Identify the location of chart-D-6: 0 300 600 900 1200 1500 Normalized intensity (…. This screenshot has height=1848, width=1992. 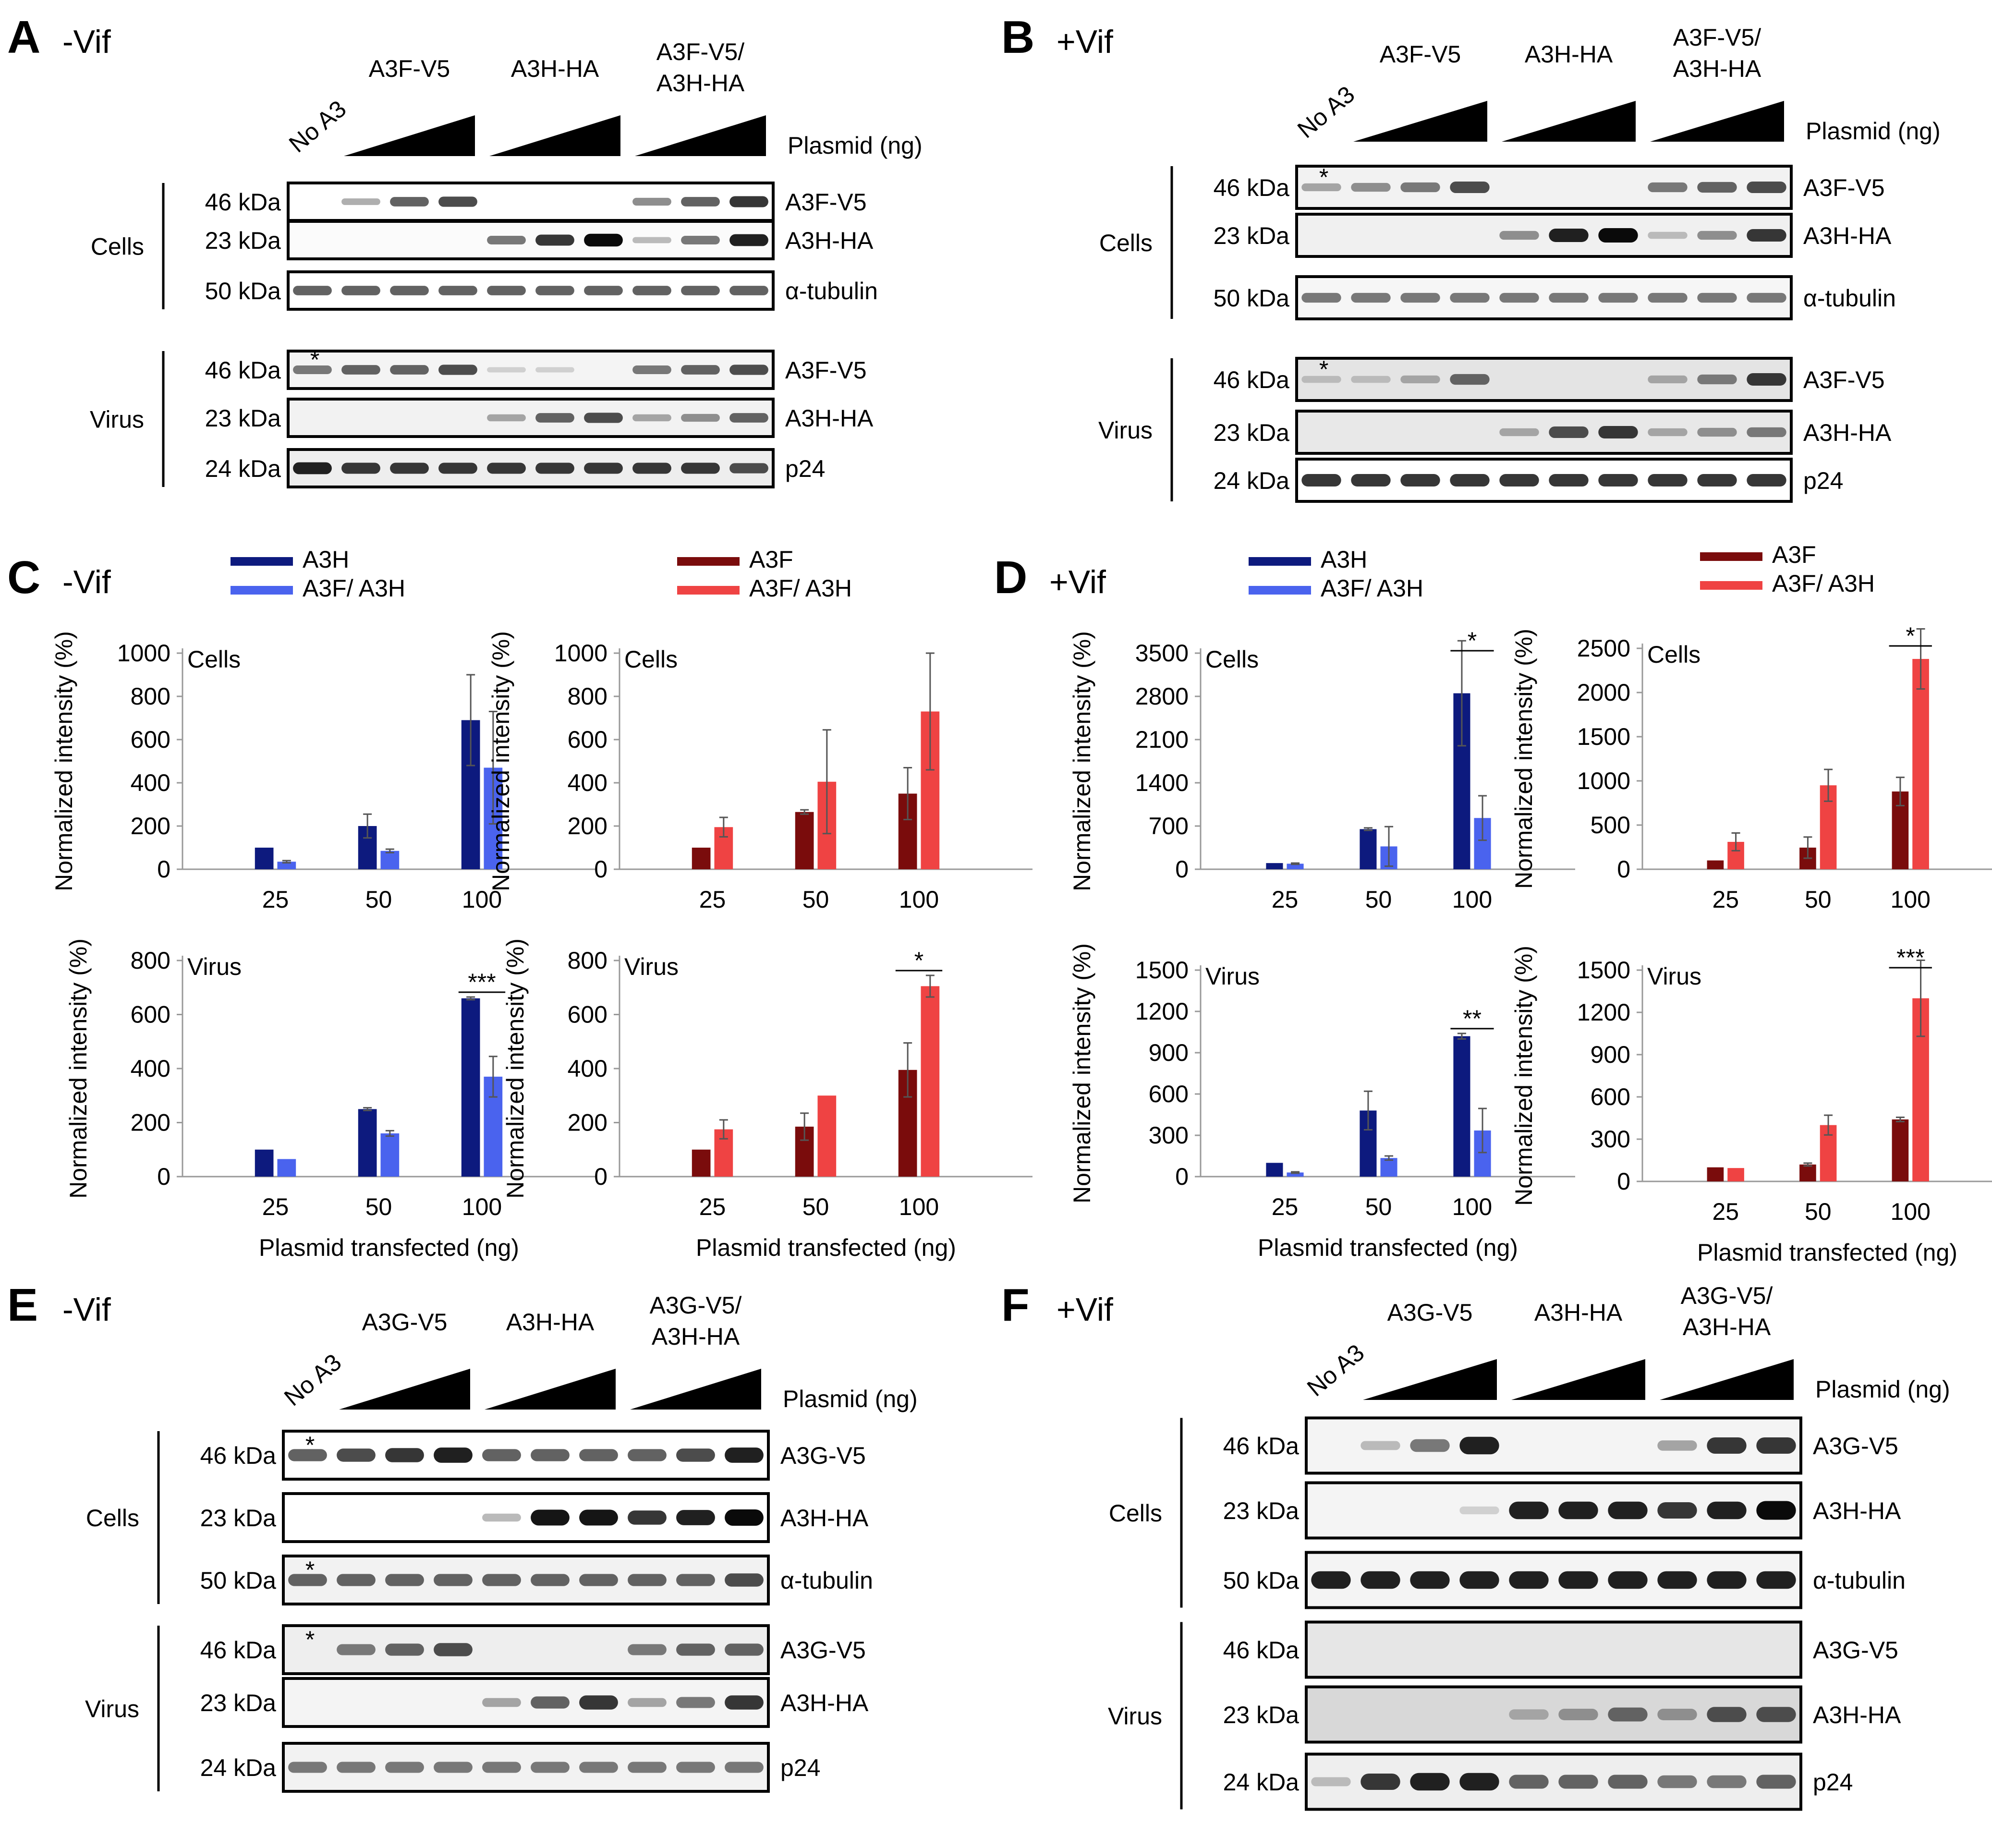
(1322, 1102).